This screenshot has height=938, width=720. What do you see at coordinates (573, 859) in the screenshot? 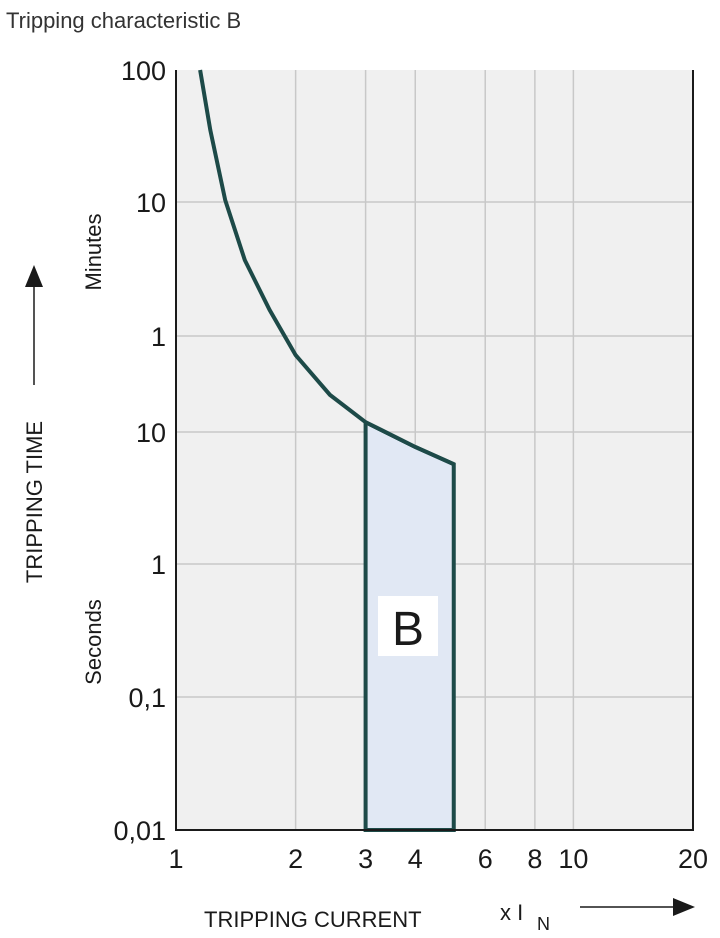
I see `x-tick-label: 10` at bounding box center [573, 859].